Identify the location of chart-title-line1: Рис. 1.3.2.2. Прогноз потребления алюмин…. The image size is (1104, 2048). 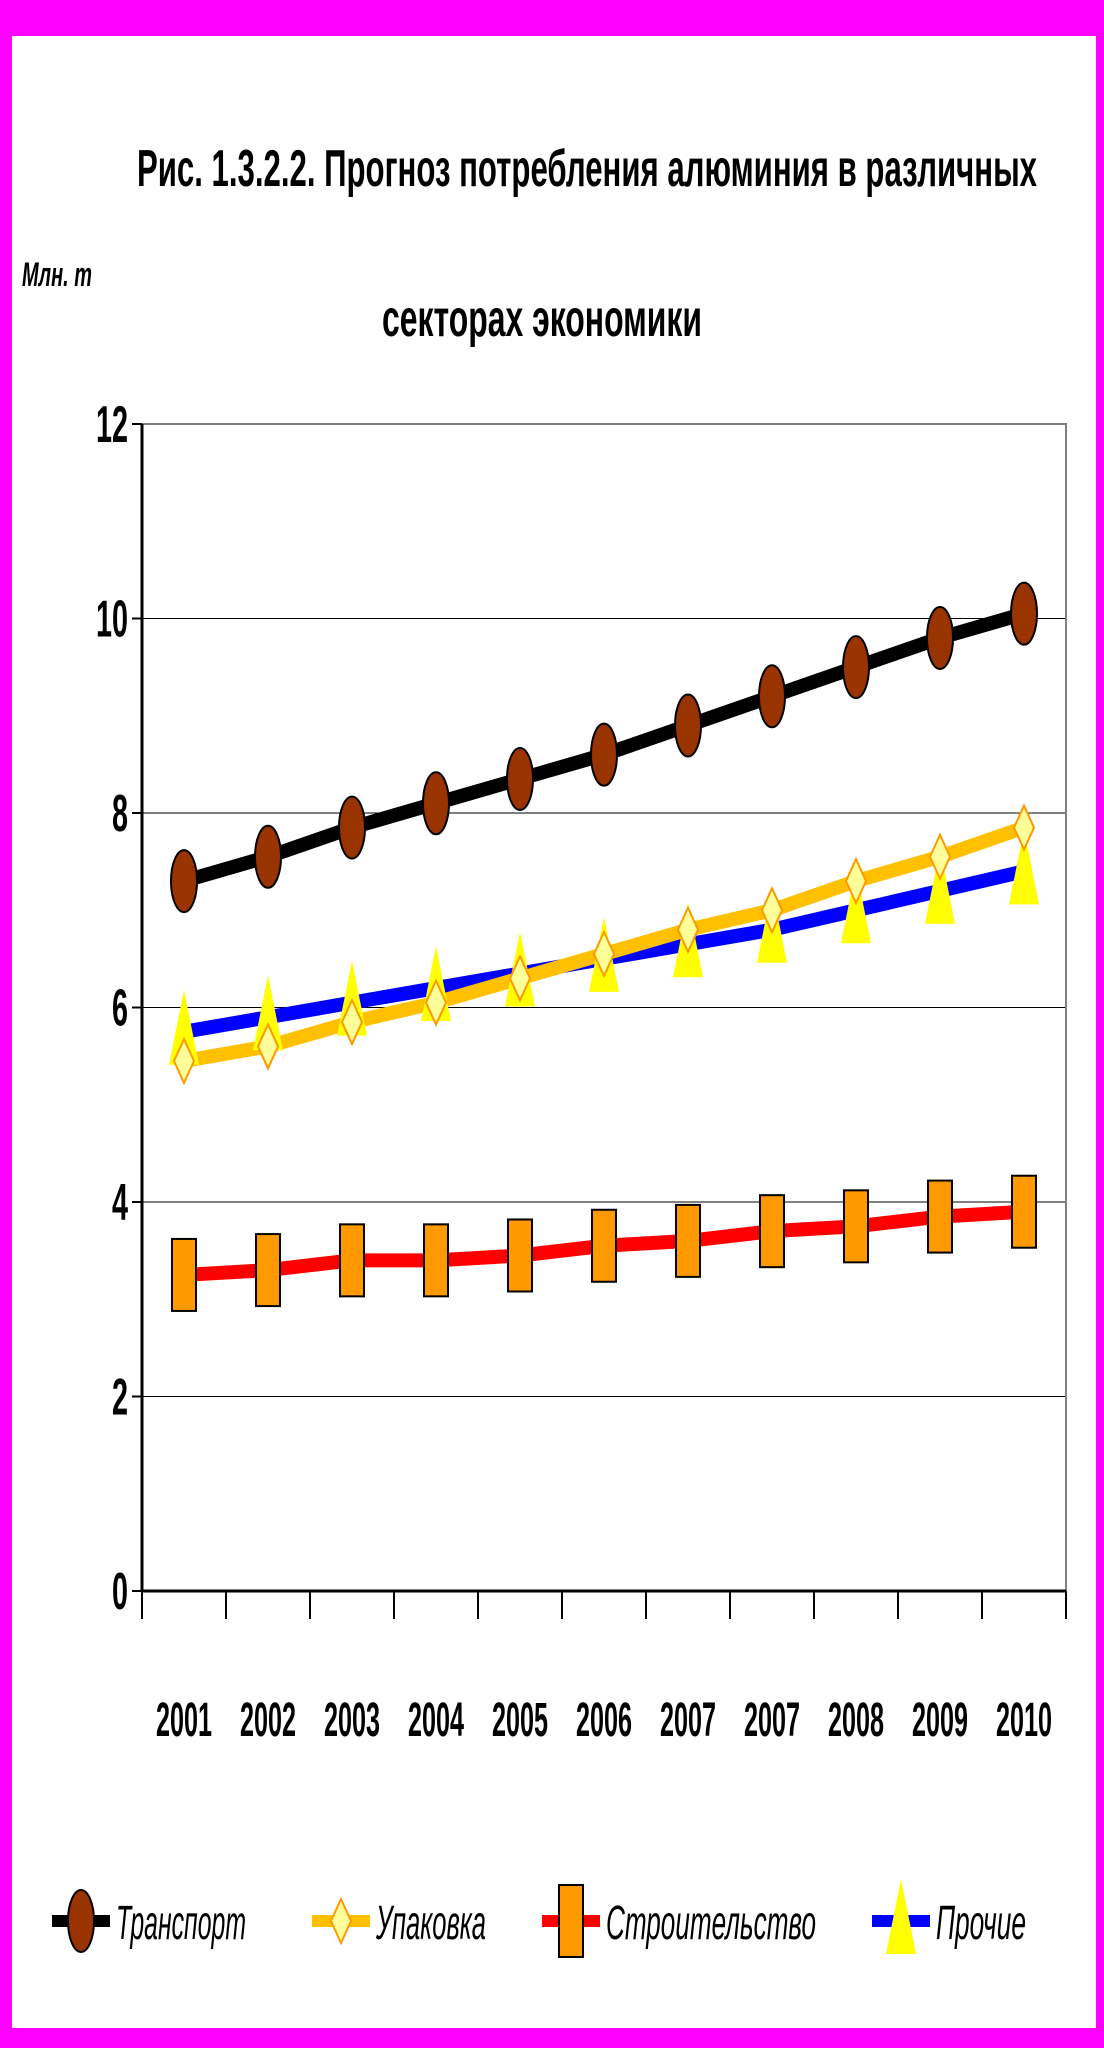
(587, 169).